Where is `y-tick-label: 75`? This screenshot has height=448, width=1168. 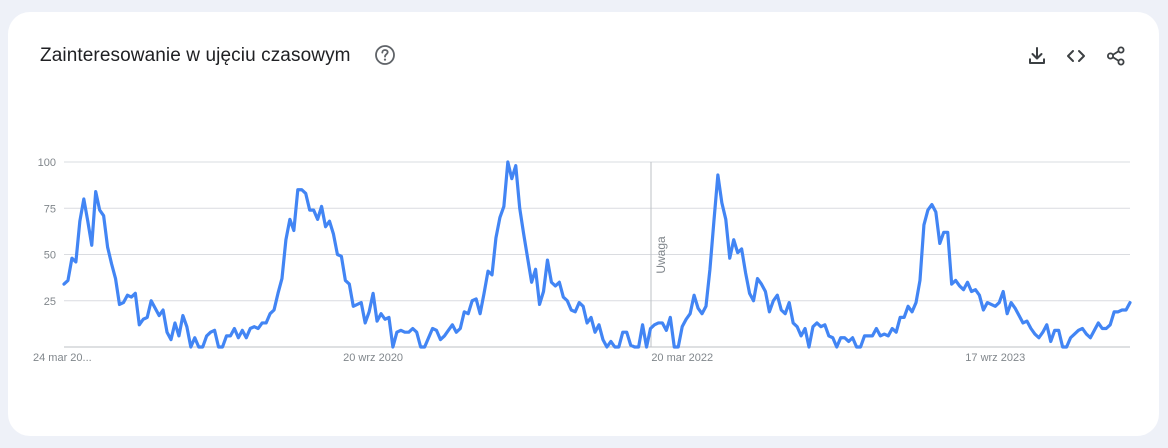
y-tick-label: 75 is located at coordinates (50, 209).